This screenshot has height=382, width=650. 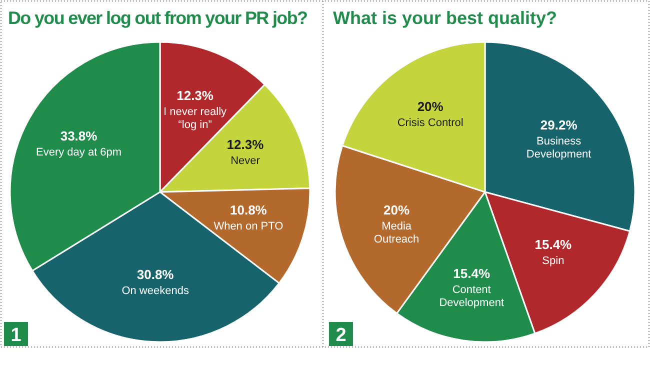 What do you see at coordinates (249, 210) in the screenshot?
I see `data-label: 10.8%` at bounding box center [249, 210].